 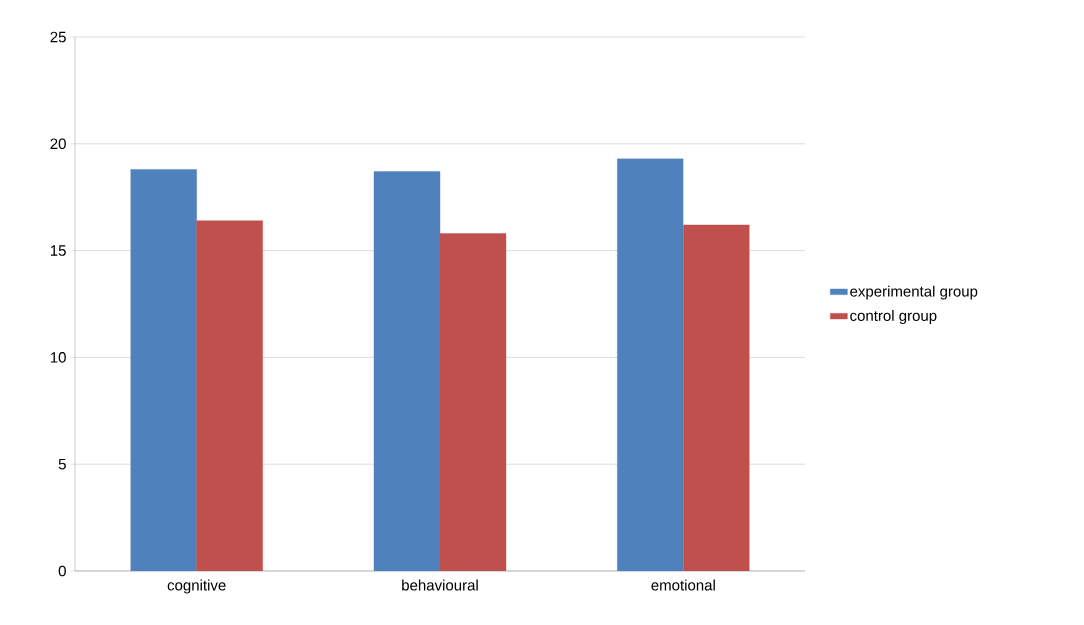 I want to click on y-tick-label: 25, so click(x=58, y=37).